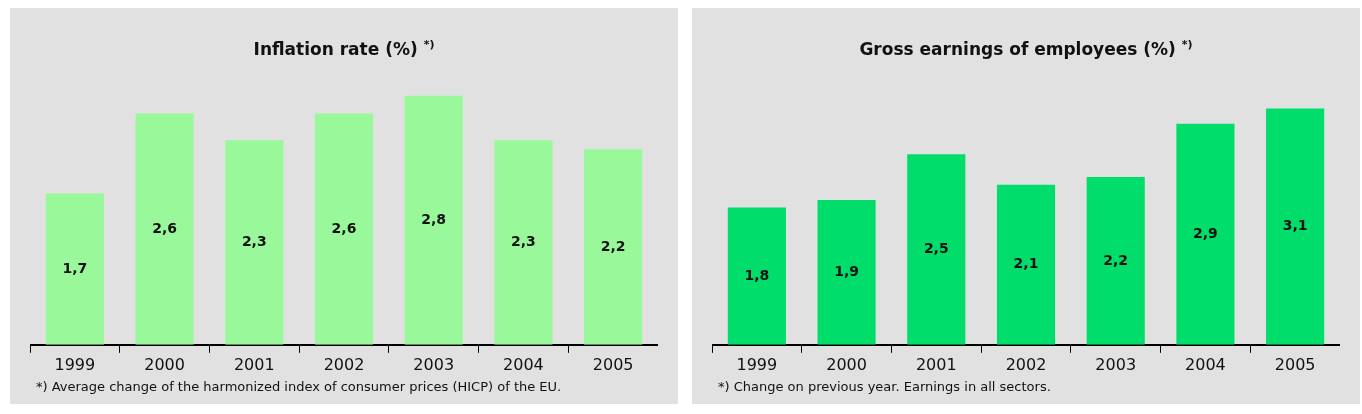  I want to click on data-label: 2,1, so click(1026, 263).